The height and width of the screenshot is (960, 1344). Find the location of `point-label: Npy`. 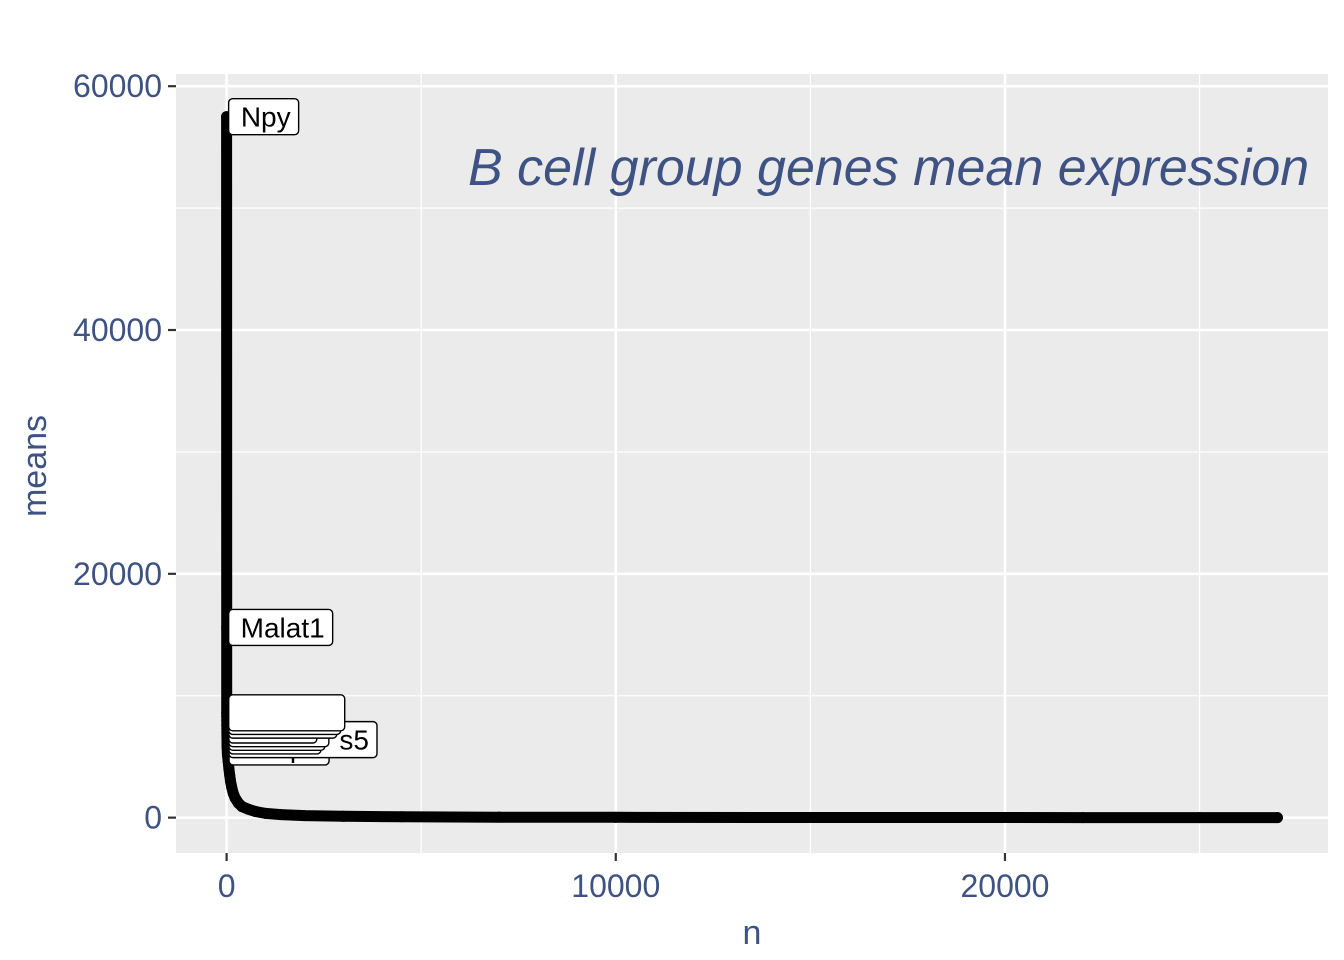

point-label: Npy is located at coordinates (263, 116).